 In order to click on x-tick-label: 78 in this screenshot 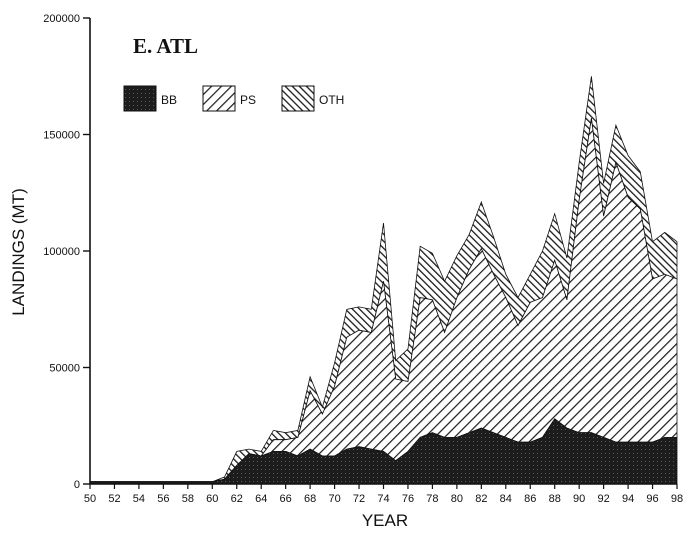, I will do `click(432, 499)`.